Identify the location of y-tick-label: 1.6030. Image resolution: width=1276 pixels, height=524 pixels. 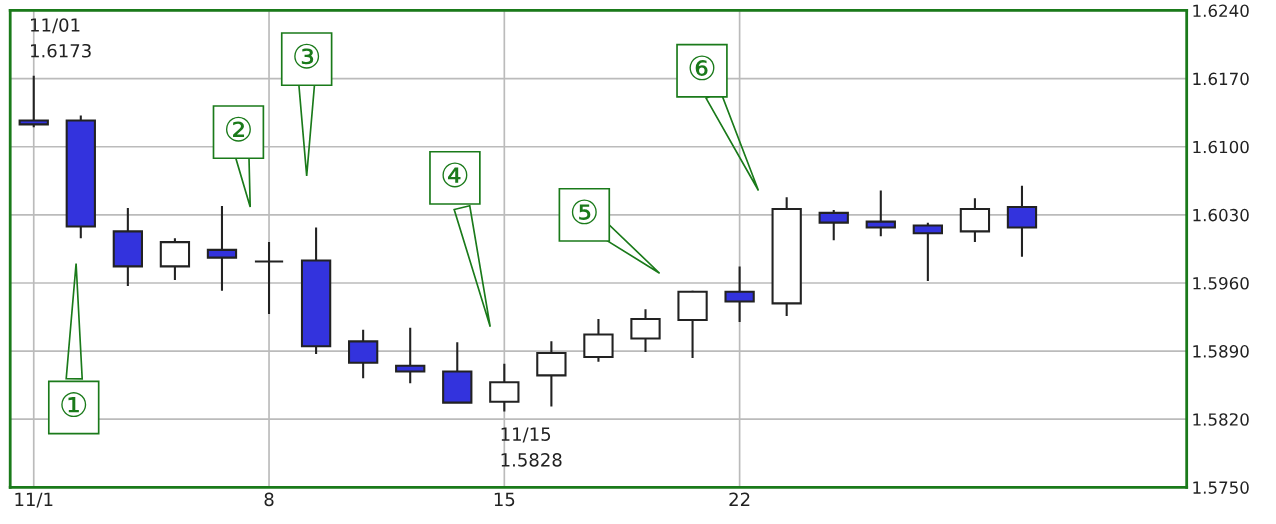
(1221, 215).